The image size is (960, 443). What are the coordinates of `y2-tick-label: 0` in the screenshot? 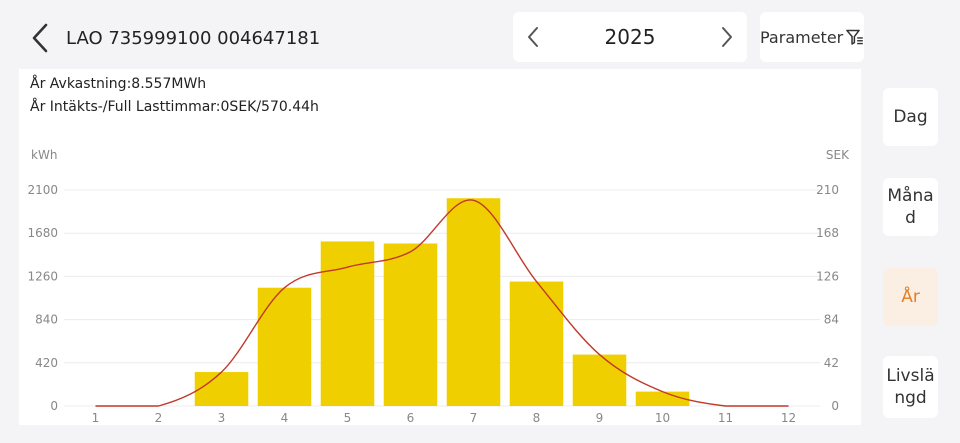 It's located at (835, 406).